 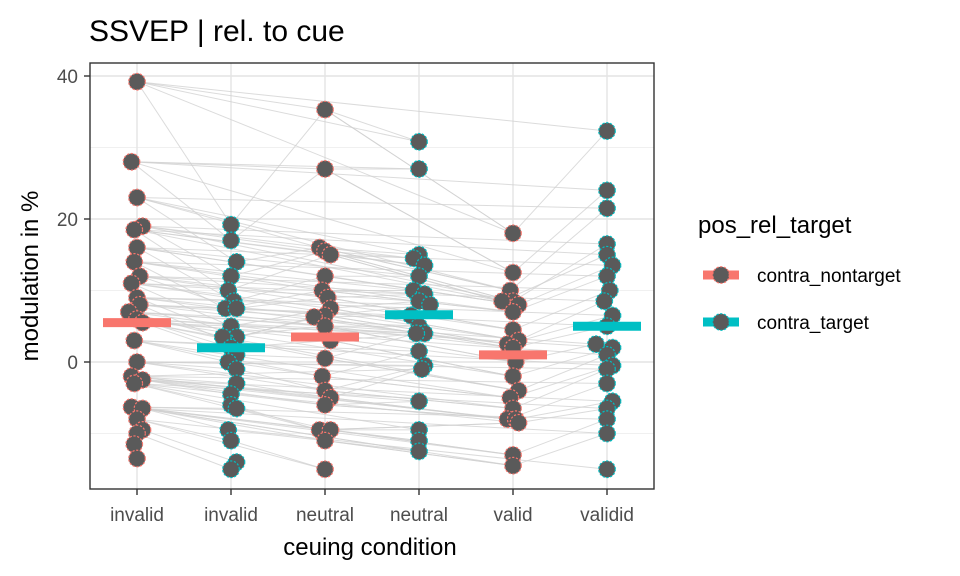 I want to click on x-tick-label: invalid, so click(x=137, y=515).